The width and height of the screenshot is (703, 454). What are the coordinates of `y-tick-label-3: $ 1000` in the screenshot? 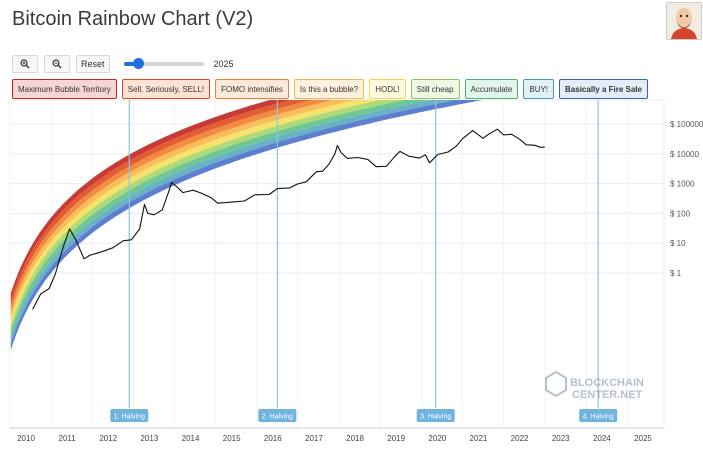 It's located at (682, 184).